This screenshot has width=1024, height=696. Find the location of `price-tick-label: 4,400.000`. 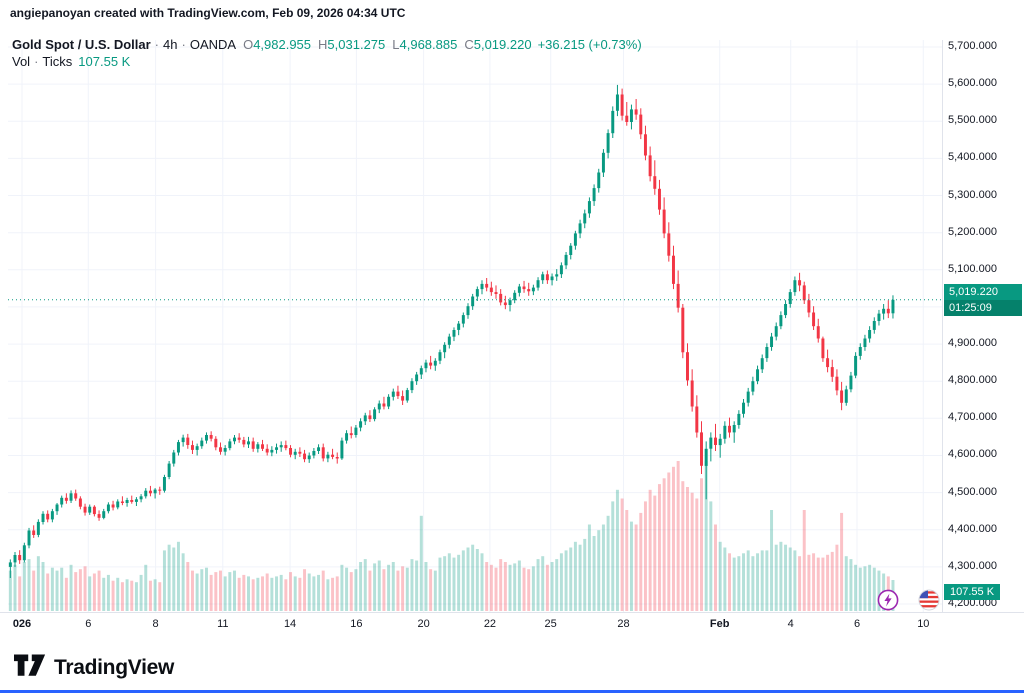

price-tick-label: 4,400.000 is located at coordinates (972, 528).